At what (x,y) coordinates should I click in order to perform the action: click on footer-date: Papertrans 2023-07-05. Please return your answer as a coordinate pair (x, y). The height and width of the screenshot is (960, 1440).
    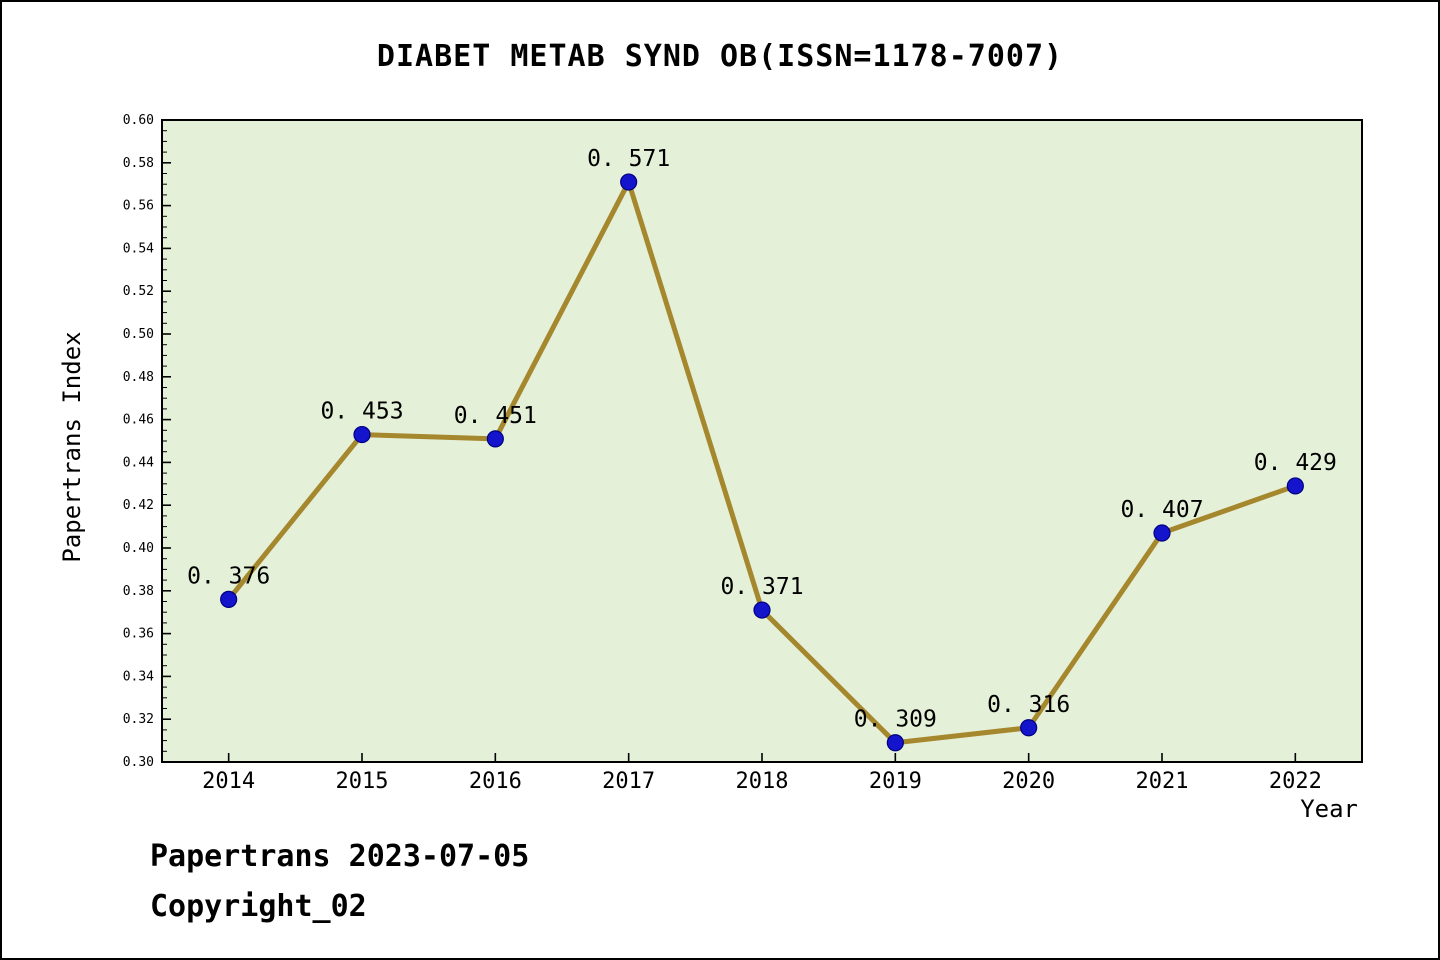
    Looking at the image, I should click on (339, 856).